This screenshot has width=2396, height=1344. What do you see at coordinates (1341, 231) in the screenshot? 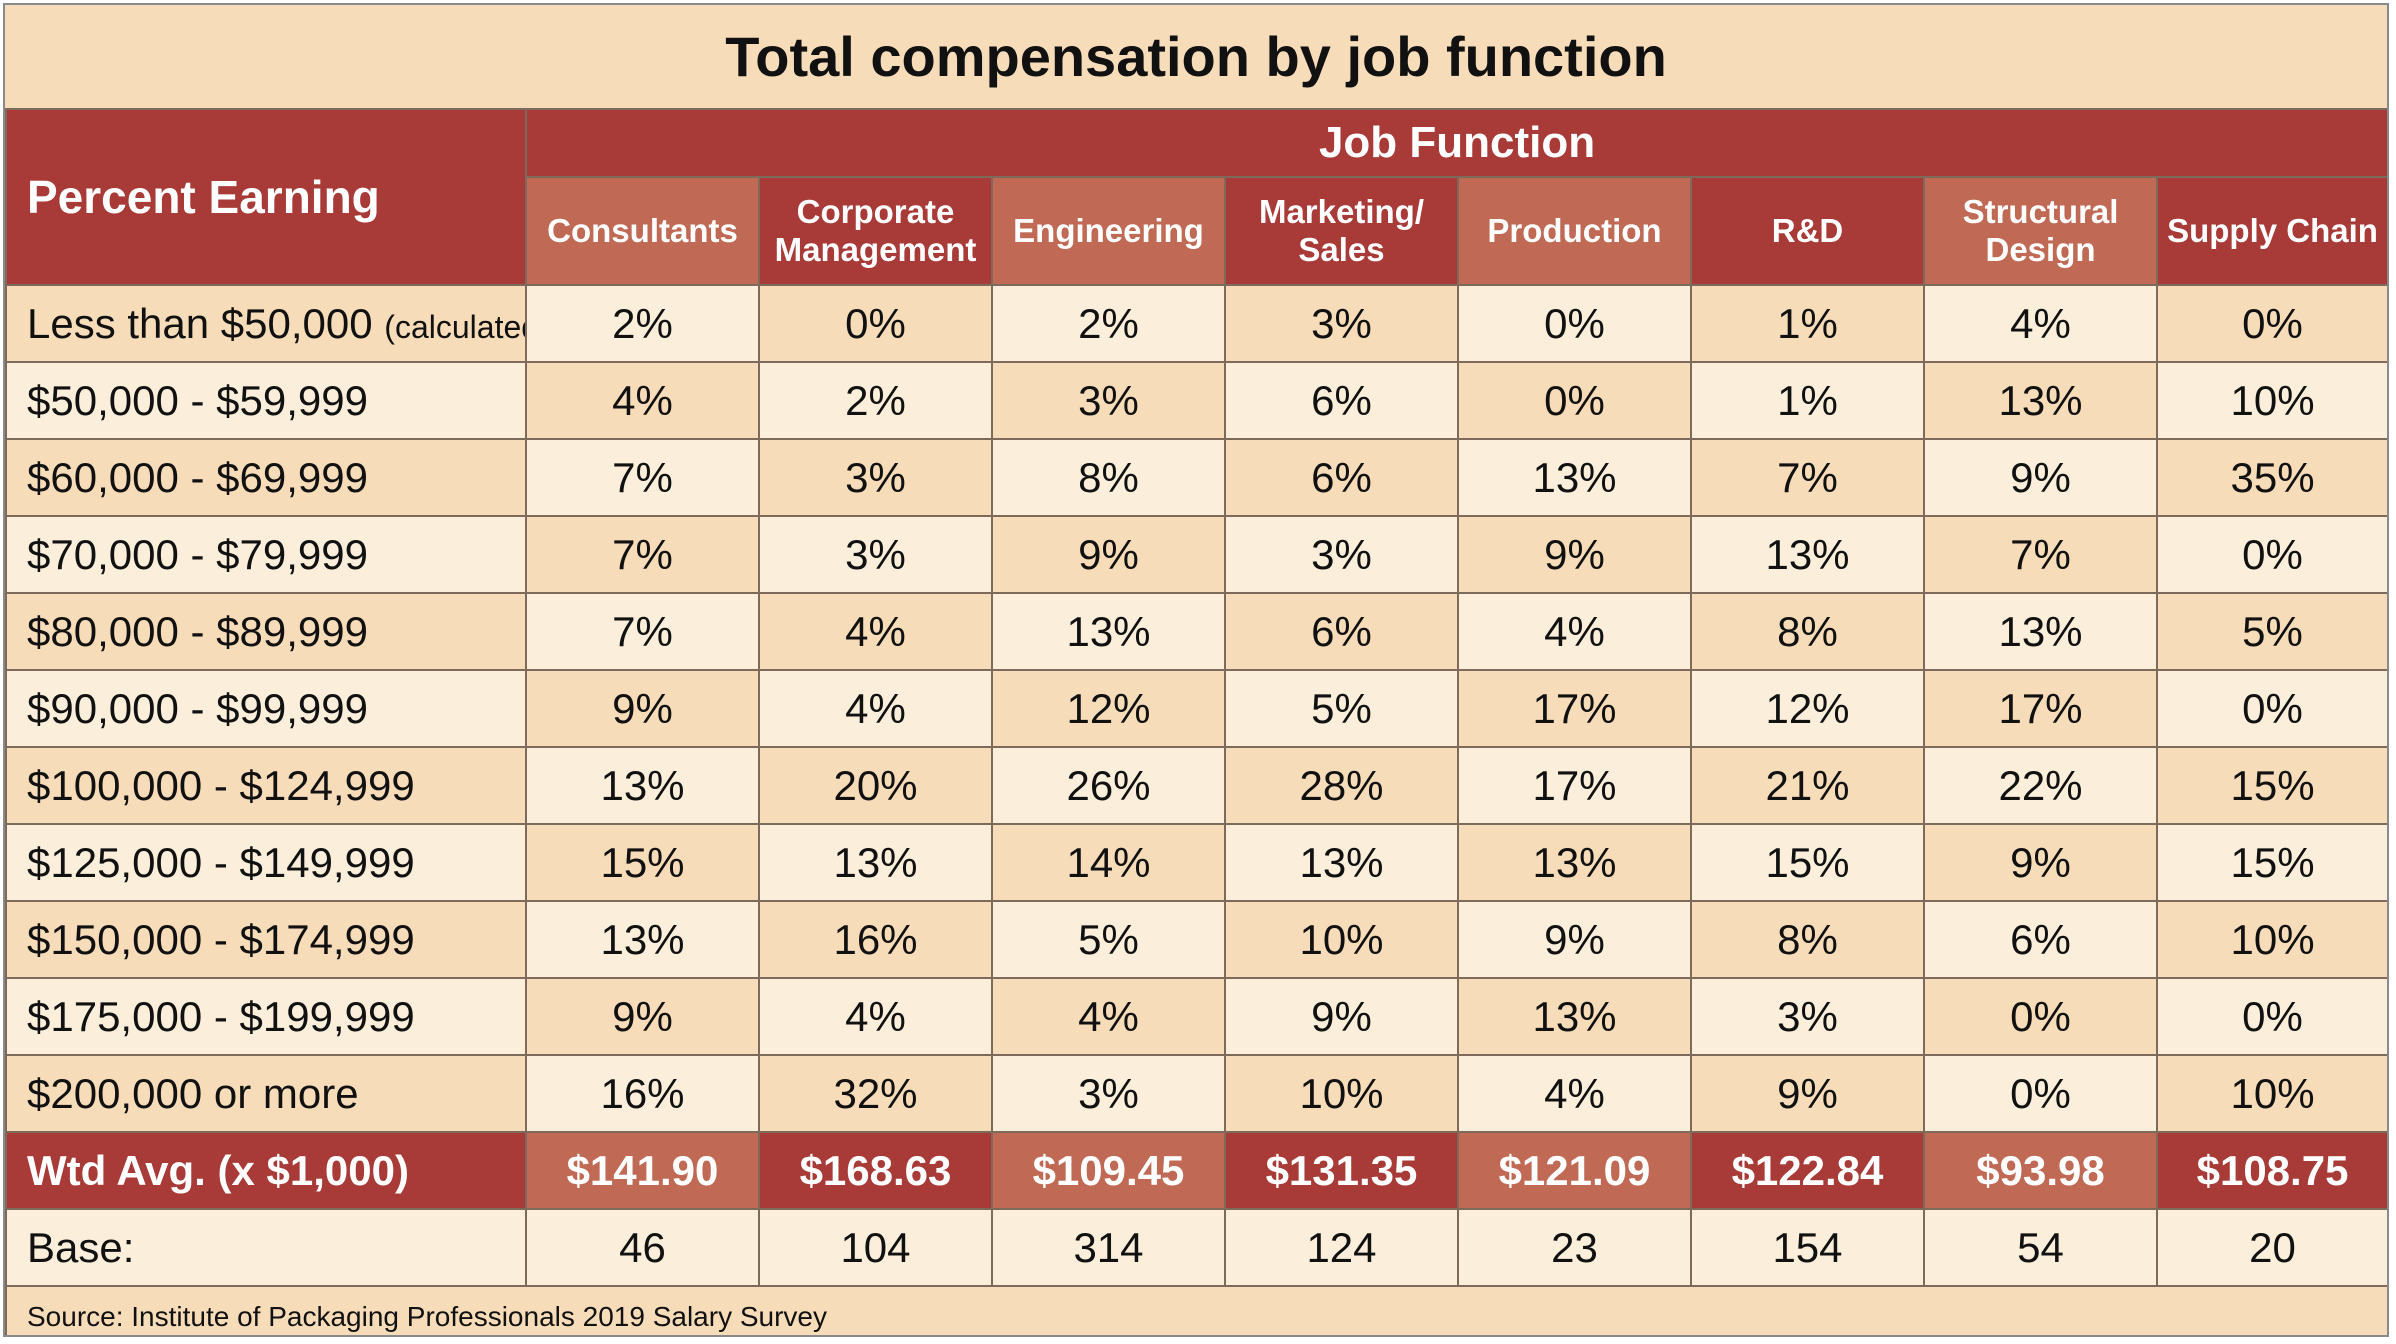
I see `column-header: Marketing/ Sales` at bounding box center [1341, 231].